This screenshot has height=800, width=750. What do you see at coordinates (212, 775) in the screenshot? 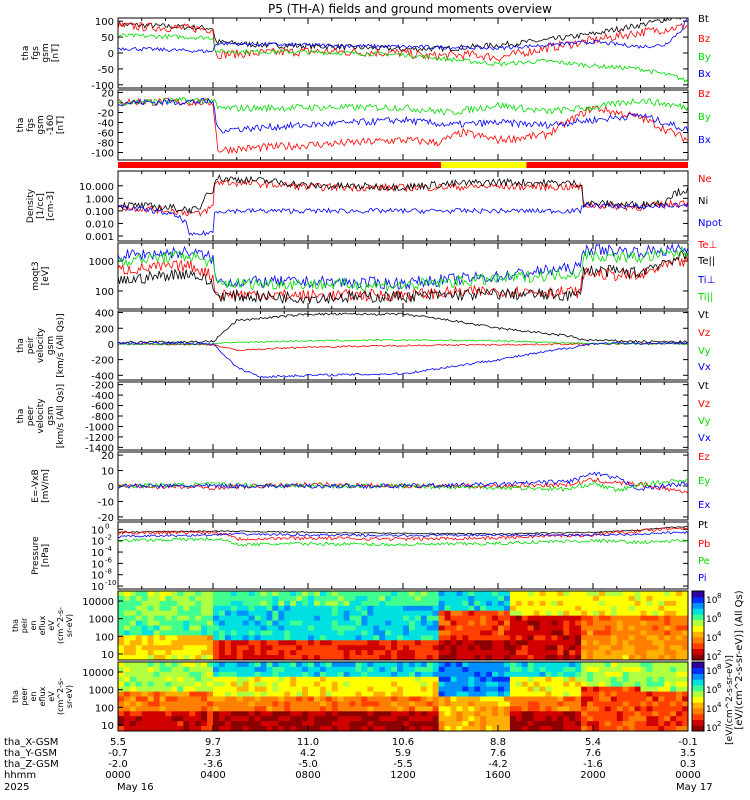
I see `footer-value: 0400` at bounding box center [212, 775].